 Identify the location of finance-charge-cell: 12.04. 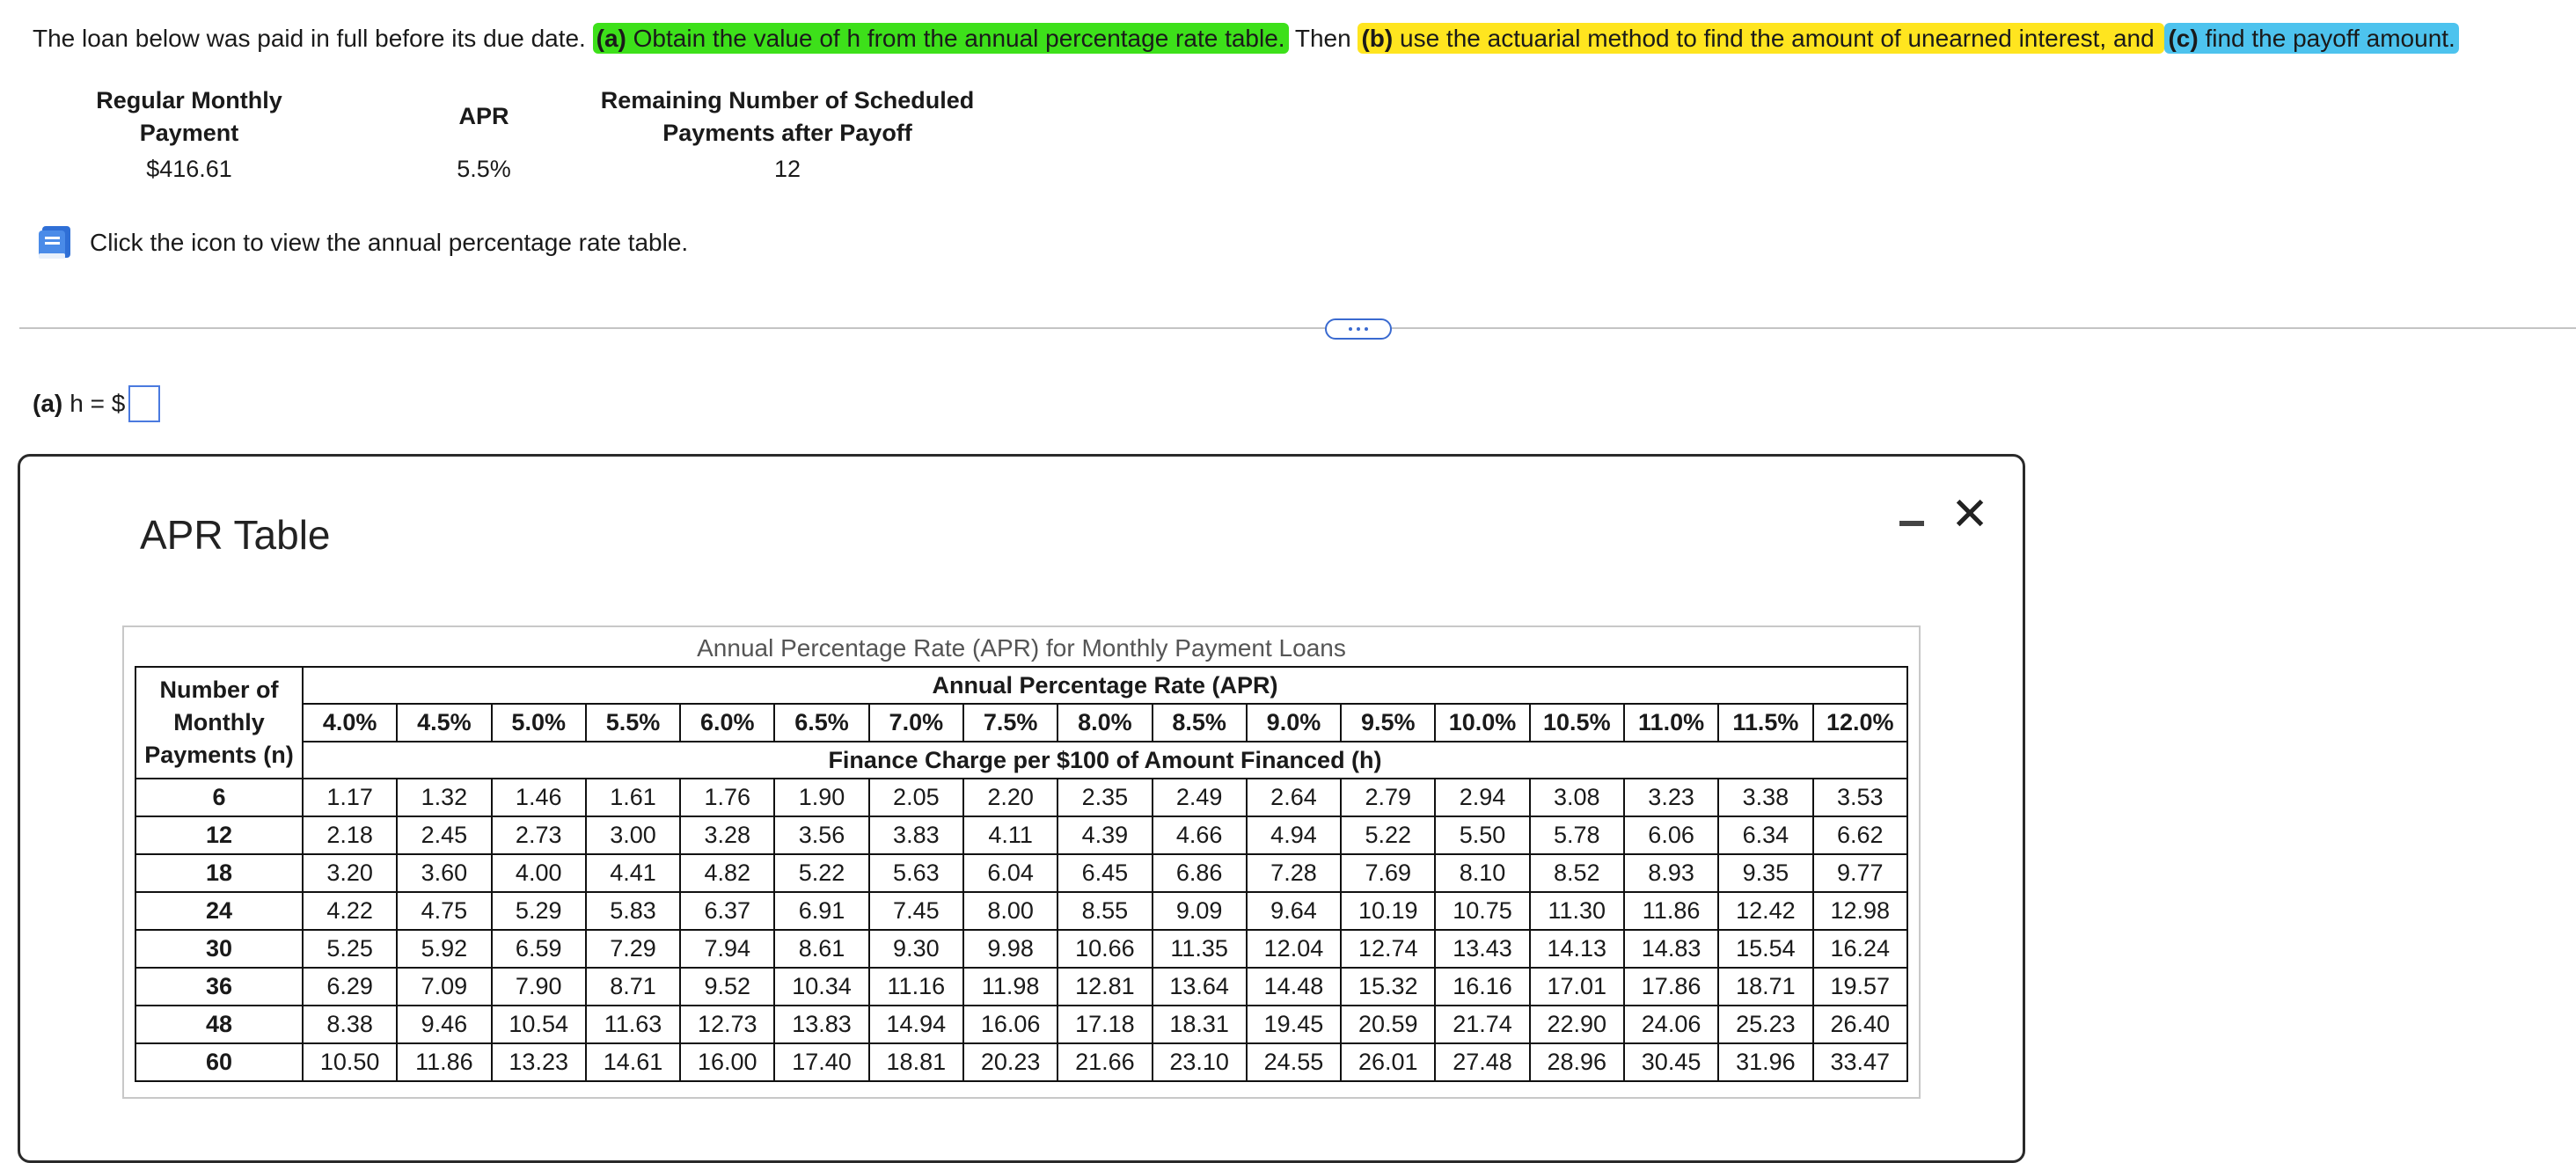
(1294, 949).